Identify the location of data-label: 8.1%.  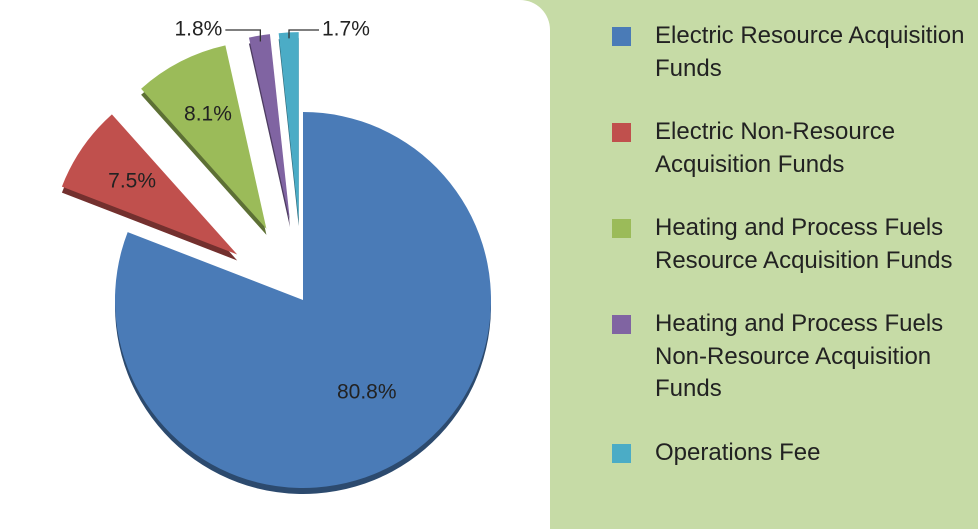
(208, 114).